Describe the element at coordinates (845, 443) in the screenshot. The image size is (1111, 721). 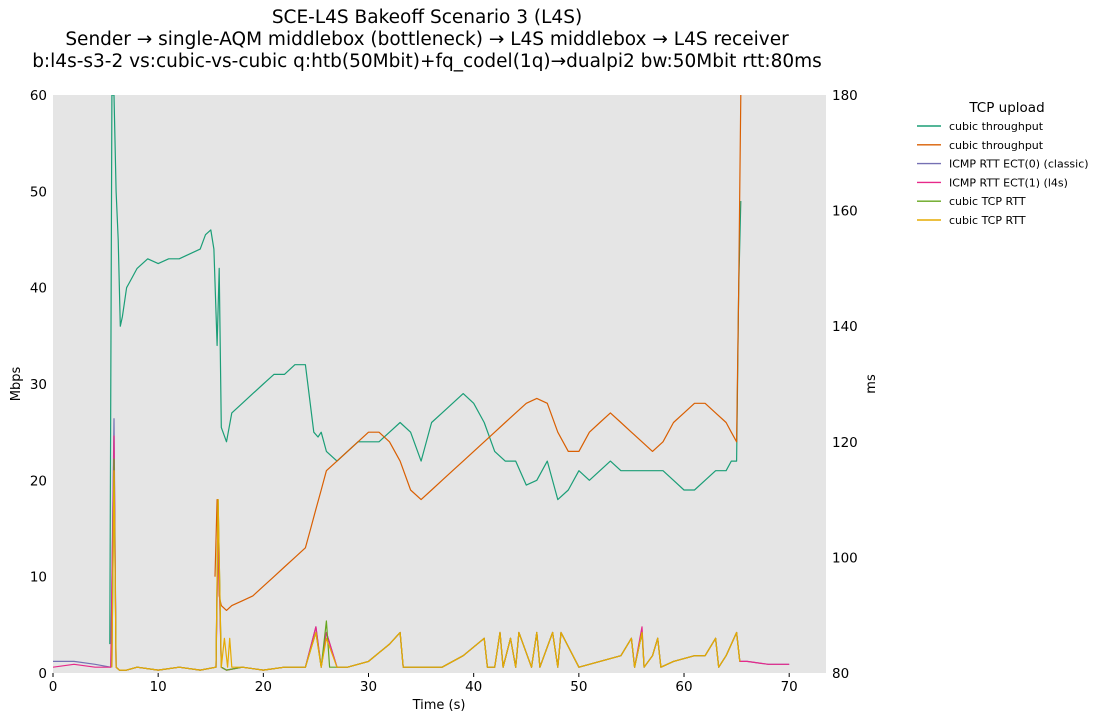
I see `y2-tick-label: 120` at that location.